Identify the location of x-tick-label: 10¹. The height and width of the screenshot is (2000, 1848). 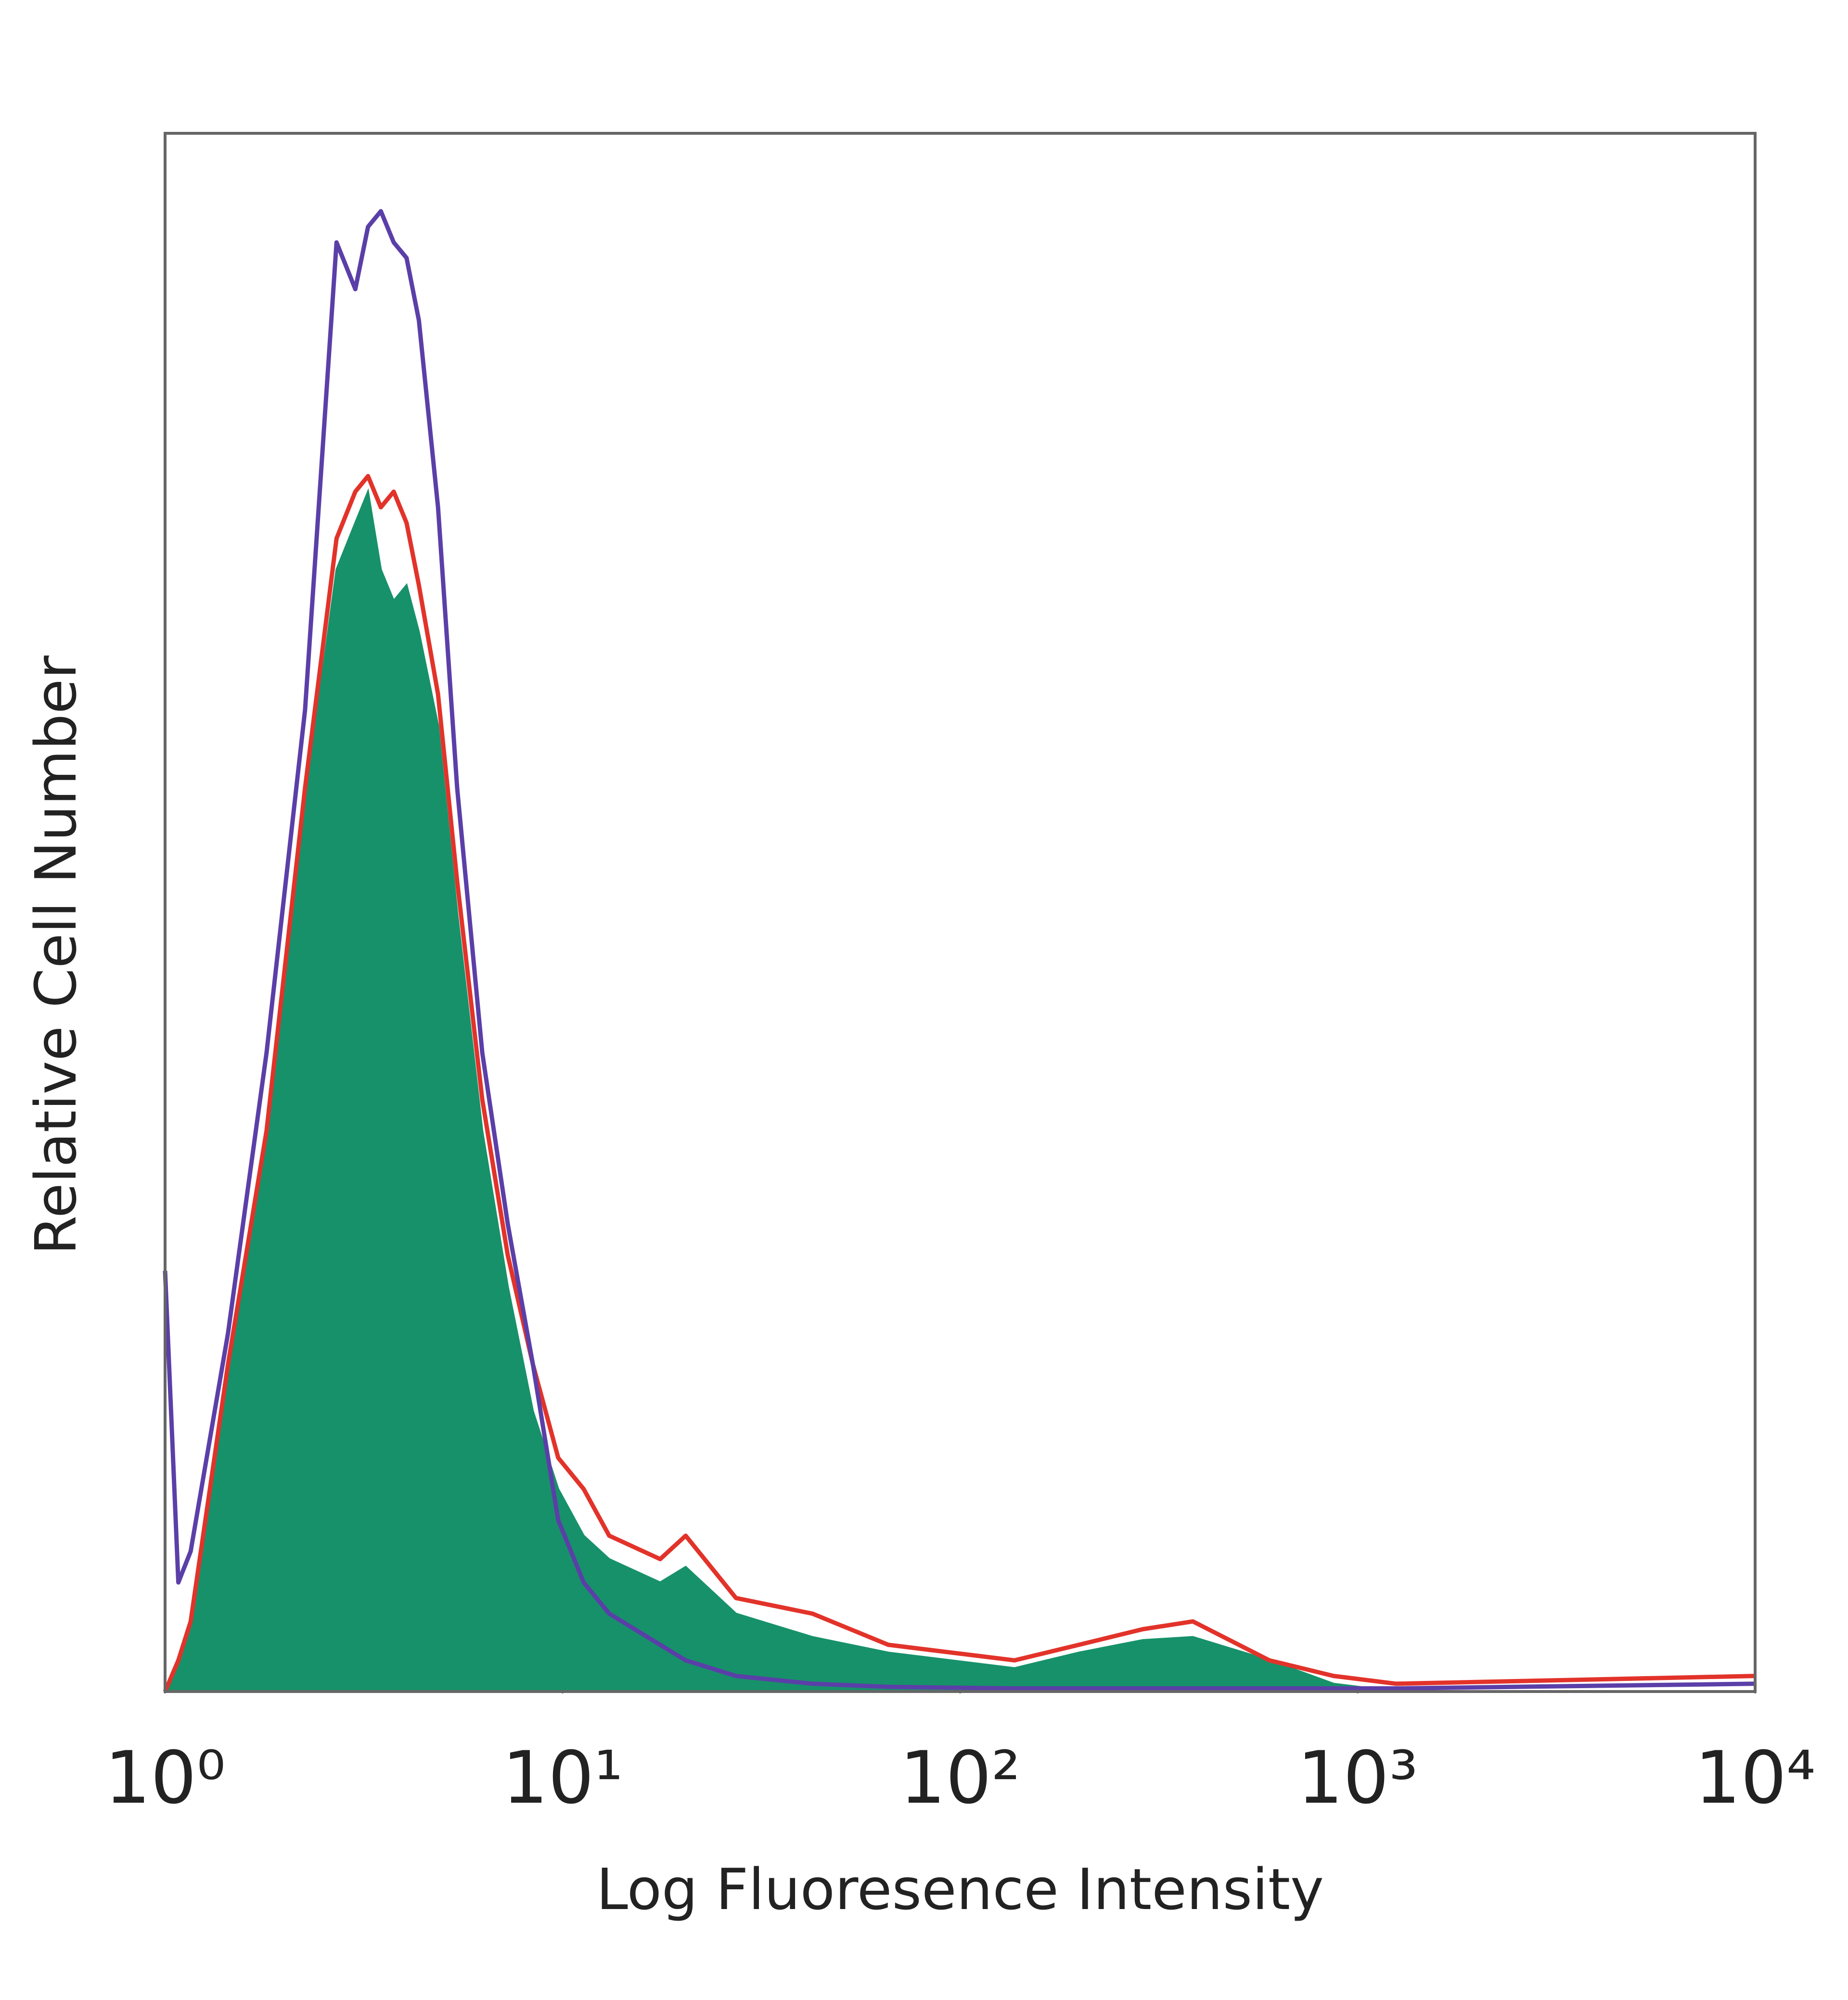
(562, 1778).